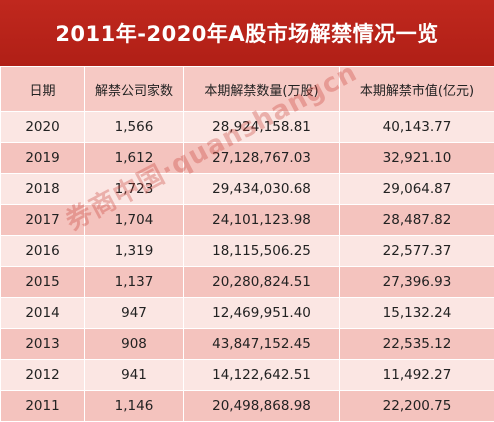 The image size is (494, 422). What do you see at coordinates (417, 375) in the screenshot?
I see `cell-unlock-value: 11,492.27` at bounding box center [417, 375].